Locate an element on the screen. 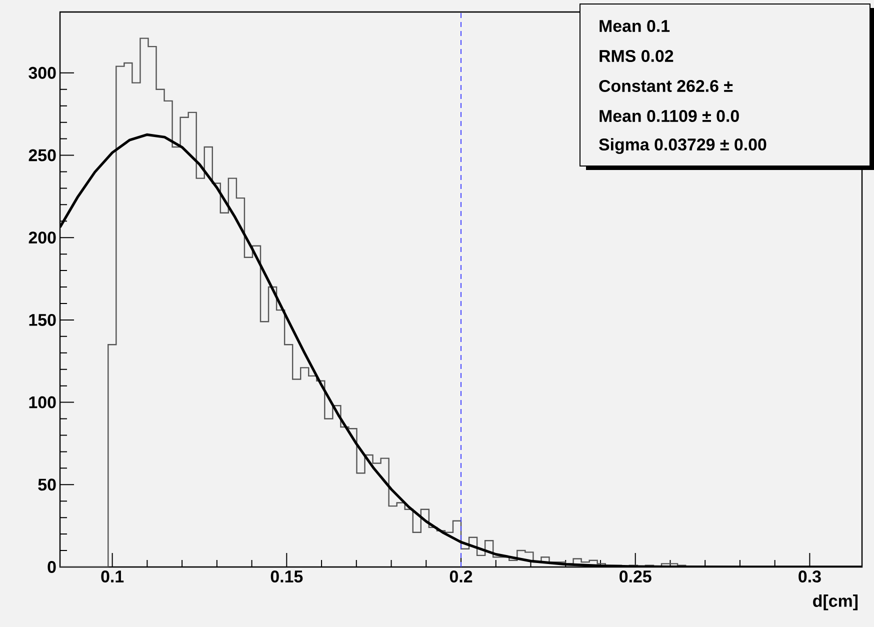 This screenshot has width=874, height=627. x-axis-title: d[cm] is located at coordinates (835, 602).